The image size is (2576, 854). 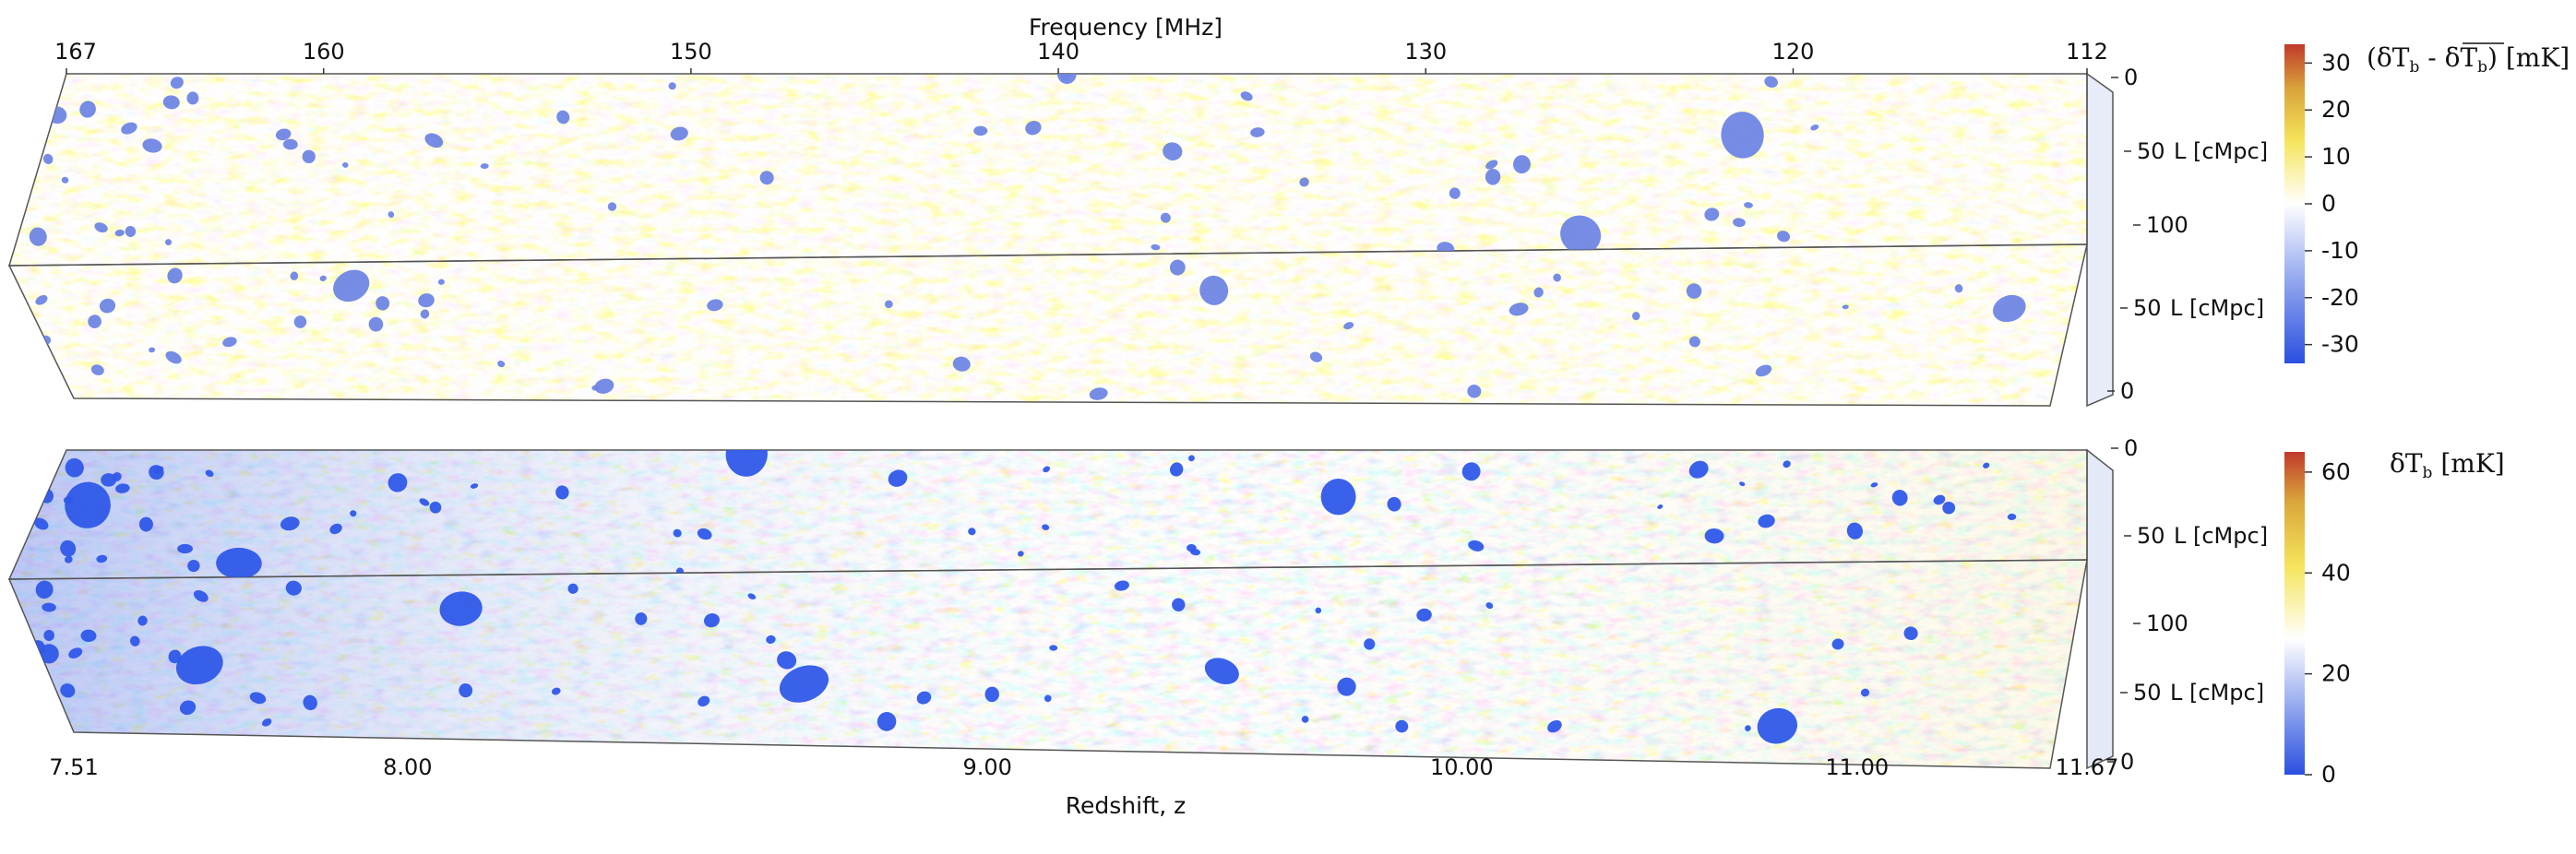 What do you see at coordinates (2187, 605) in the screenshot?
I see `side-axis-bottom: 0 50 L [cMpc] 100 50 L [cMpc] 0` at bounding box center [2187, 605].